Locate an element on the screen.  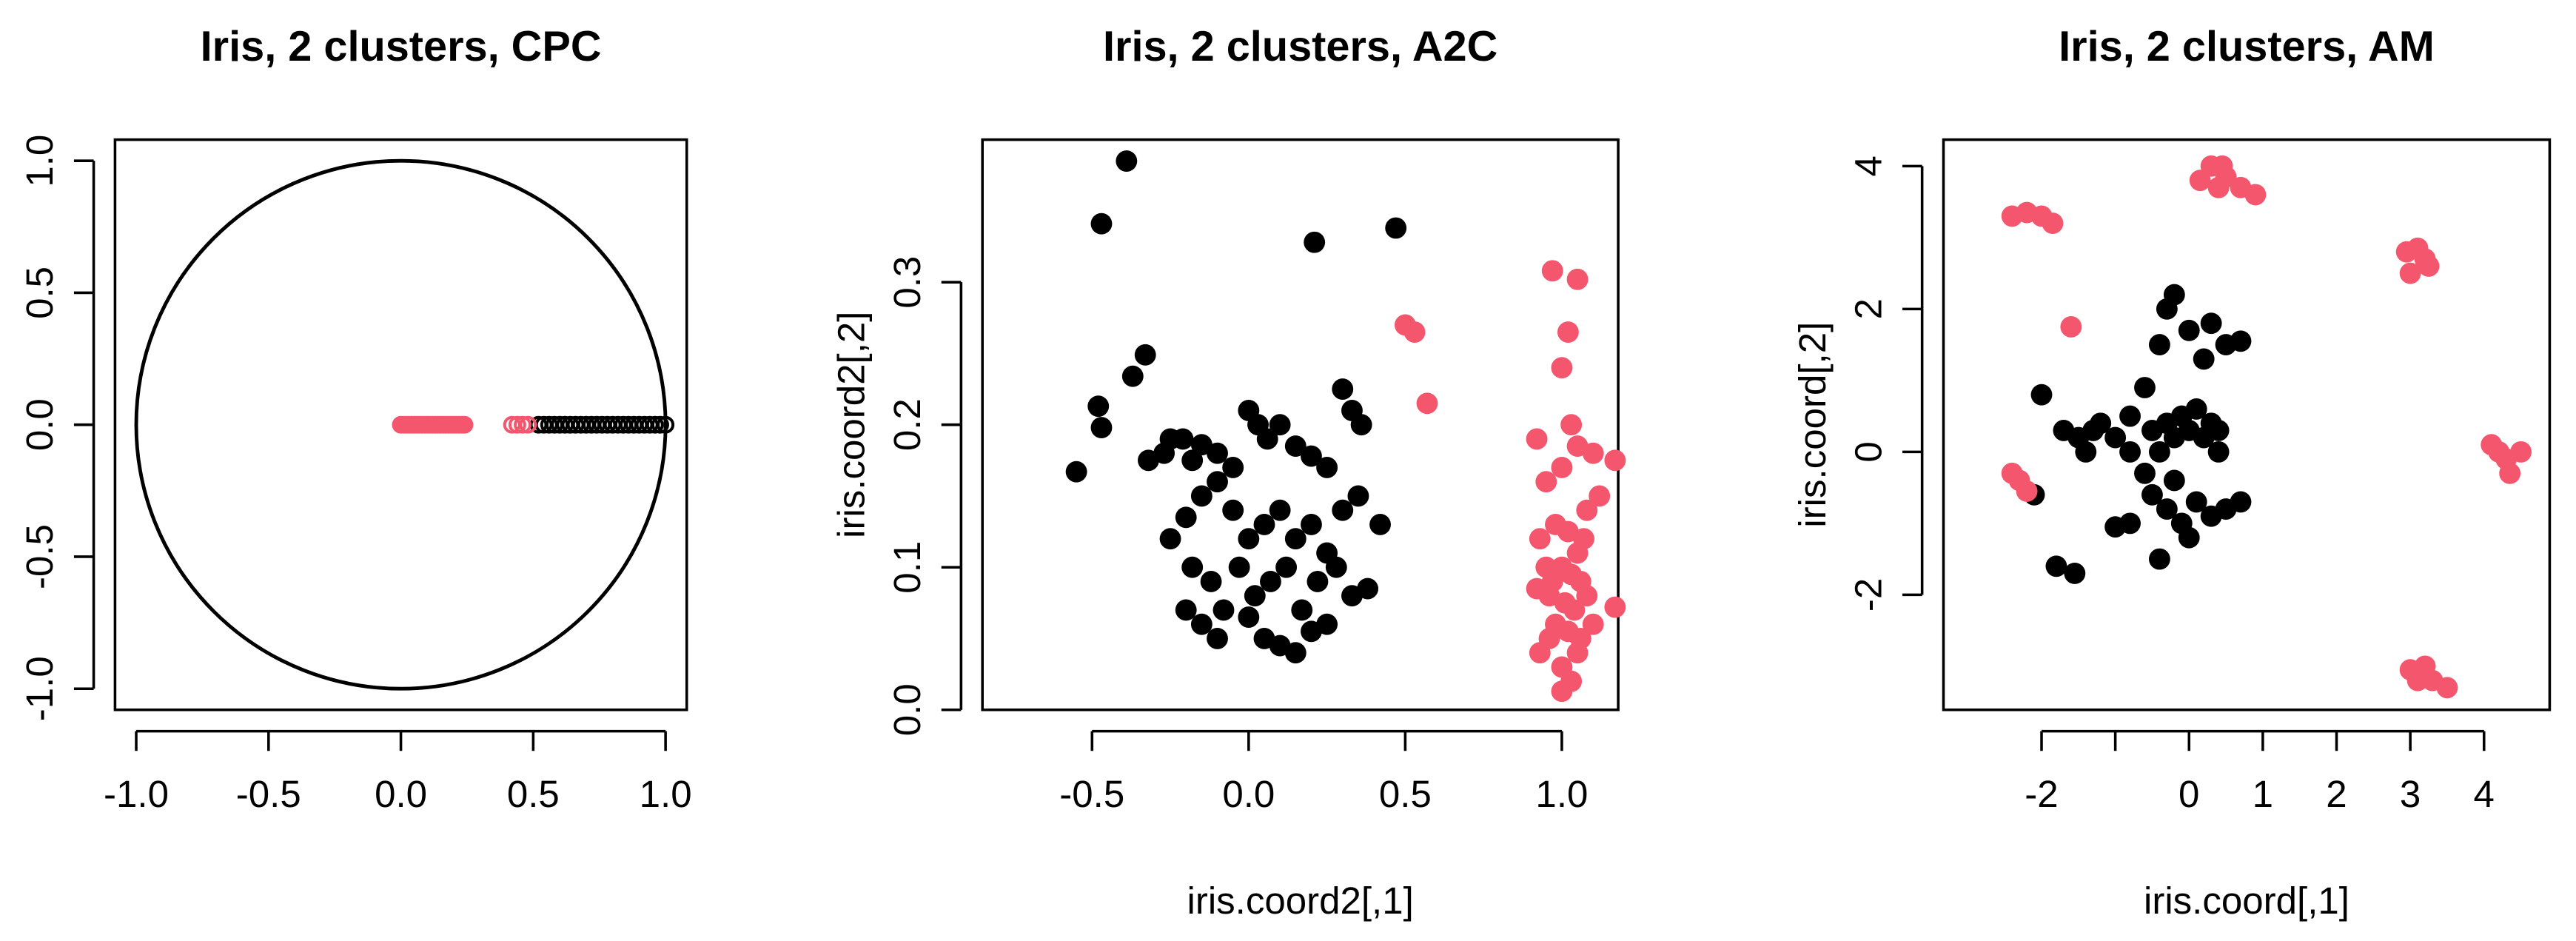
y-tick-label: 0 is located at coordinates (1868, 452).